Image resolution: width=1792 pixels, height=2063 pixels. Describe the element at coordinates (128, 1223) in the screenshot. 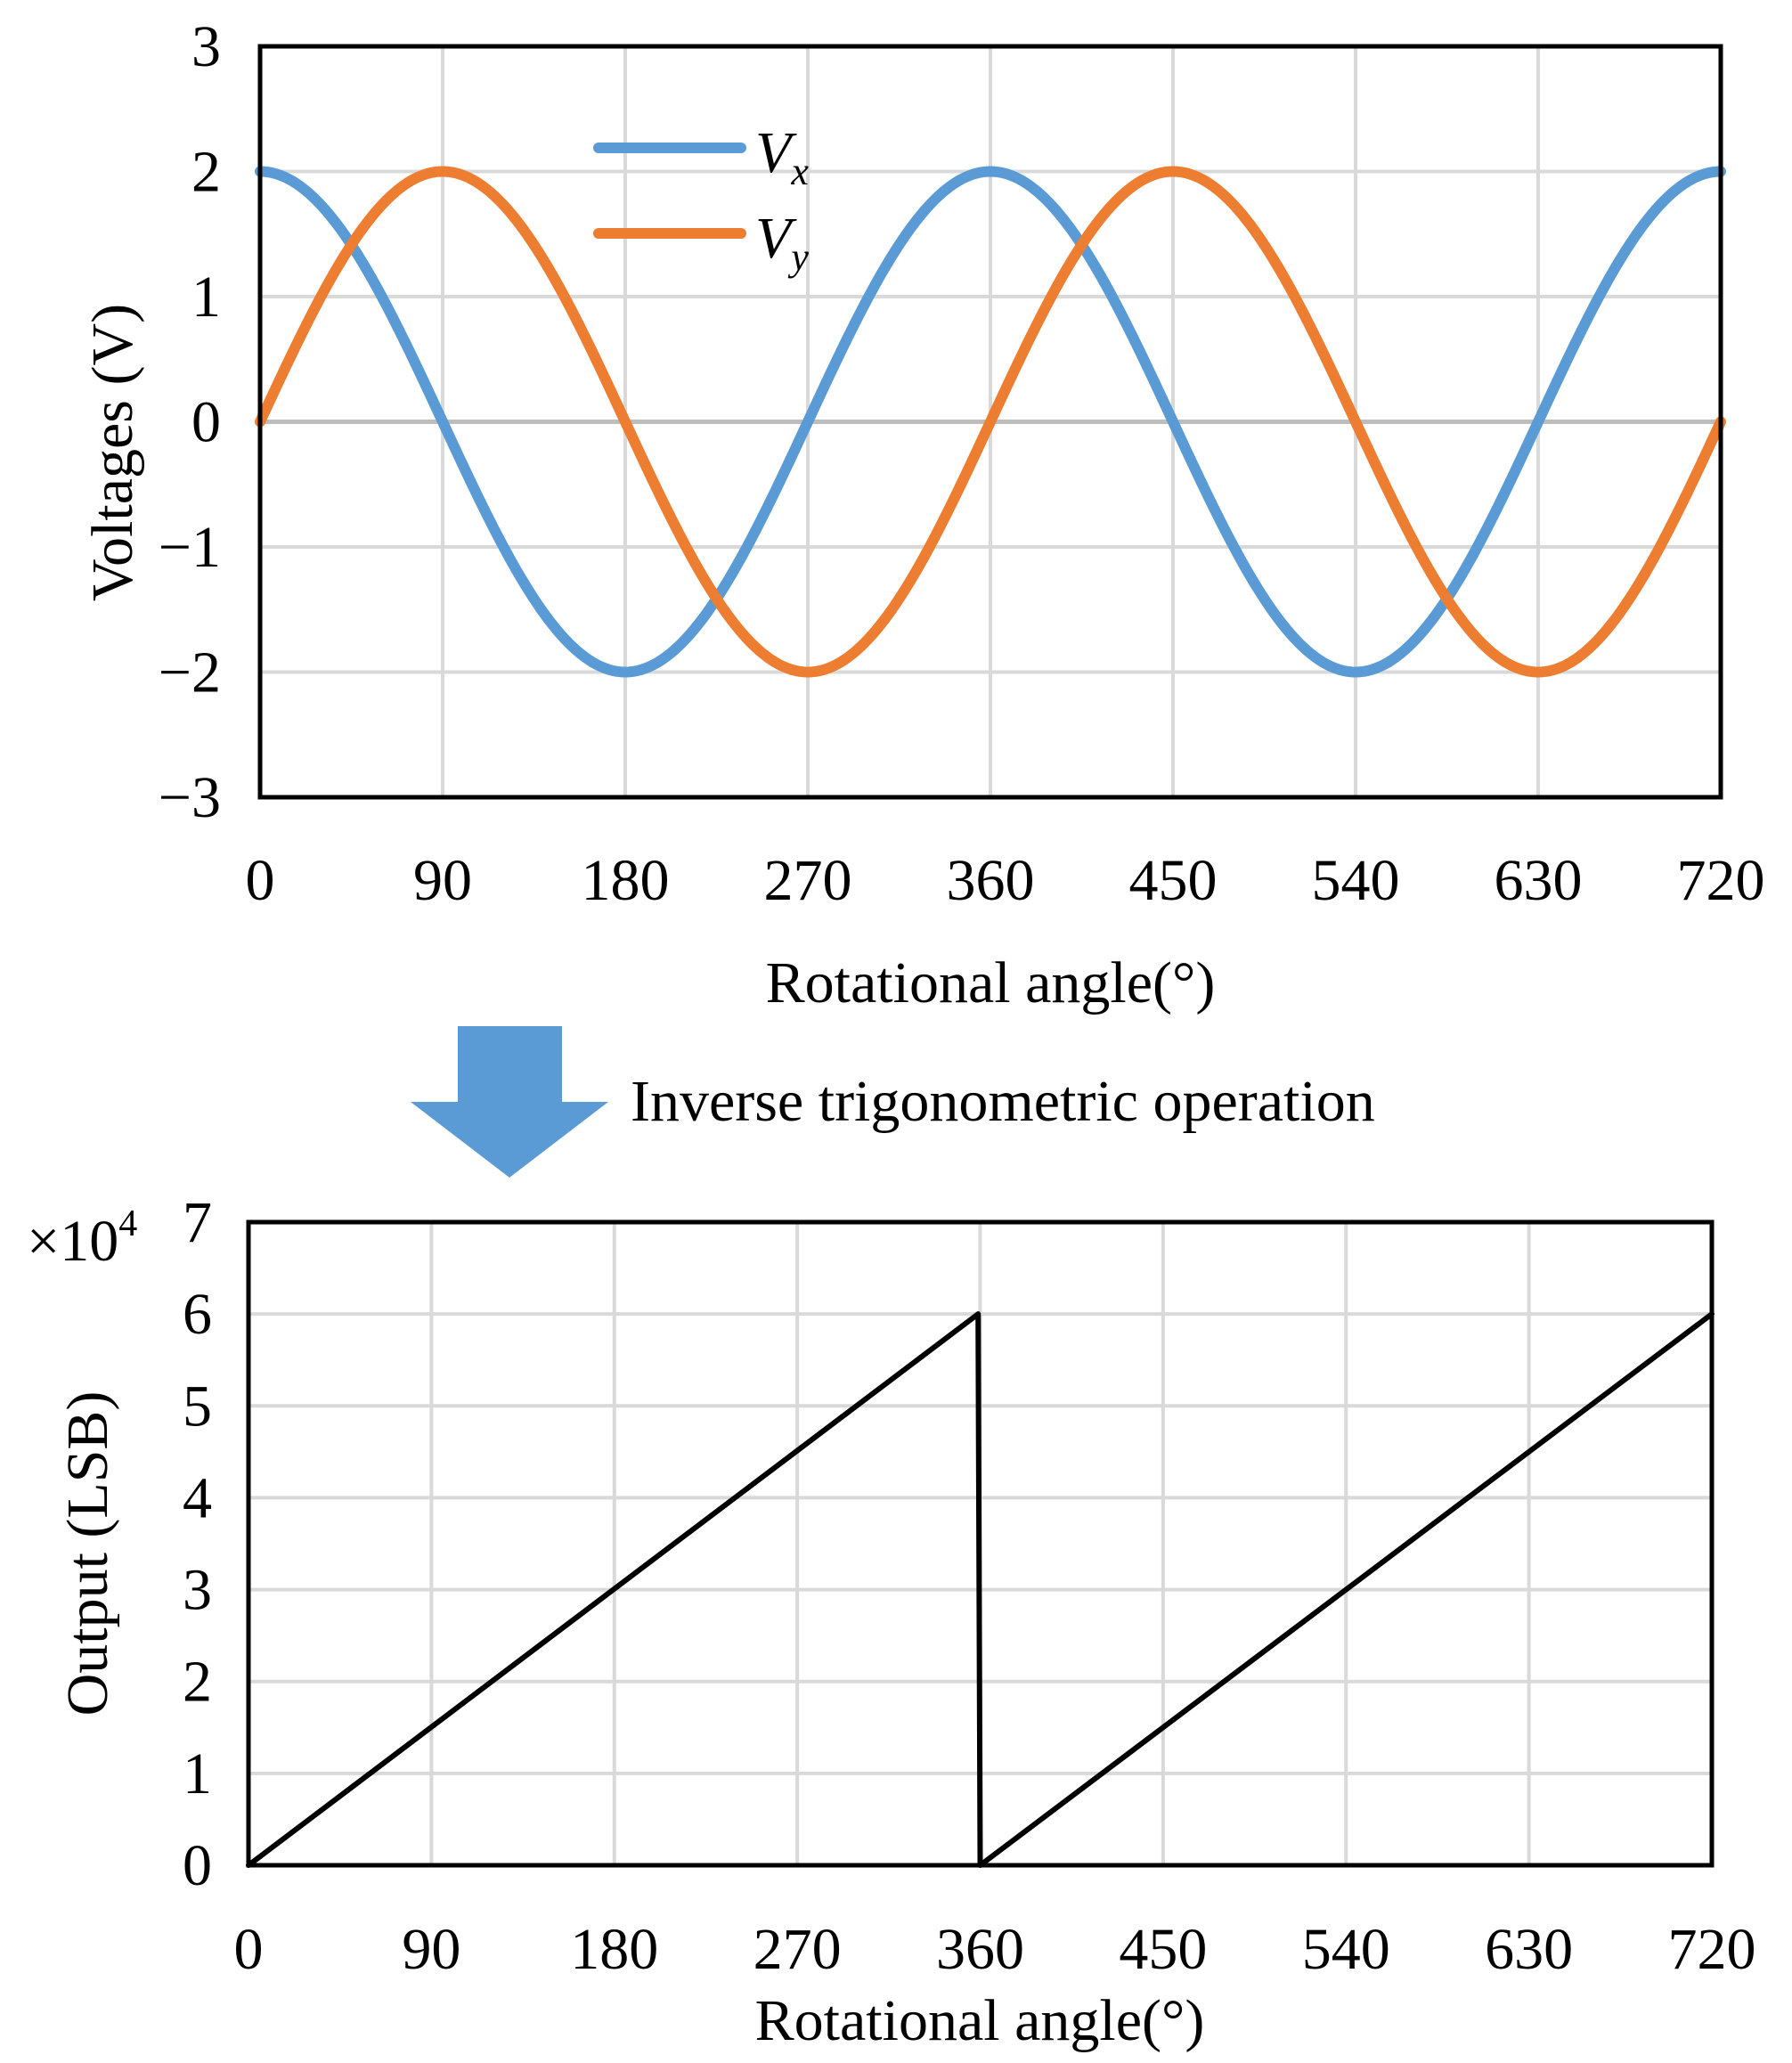

I see `multiplier-exponent: 4` at that location.